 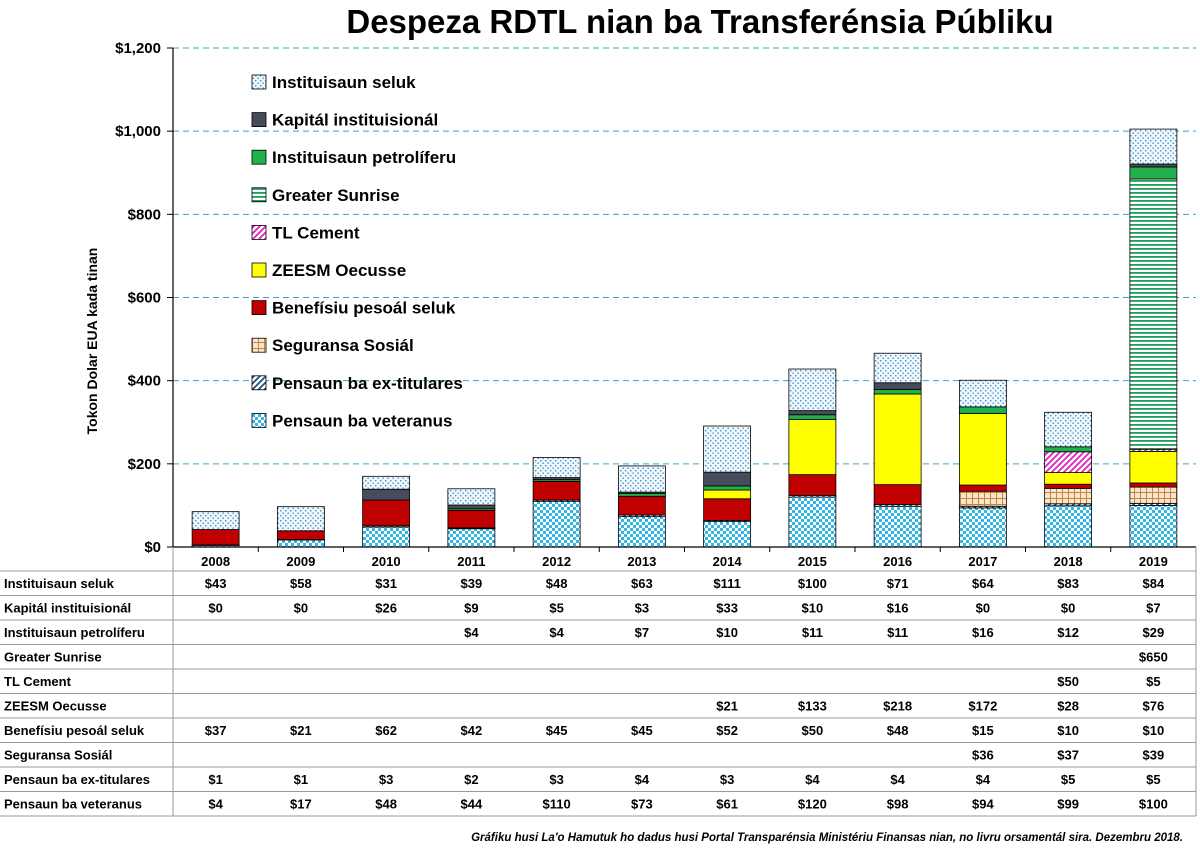 What do you see at coordinates (1153, 146) in the screenshot?
I see `bar-instituisaun-seluk-2019` at bounding box center [1153, 146].